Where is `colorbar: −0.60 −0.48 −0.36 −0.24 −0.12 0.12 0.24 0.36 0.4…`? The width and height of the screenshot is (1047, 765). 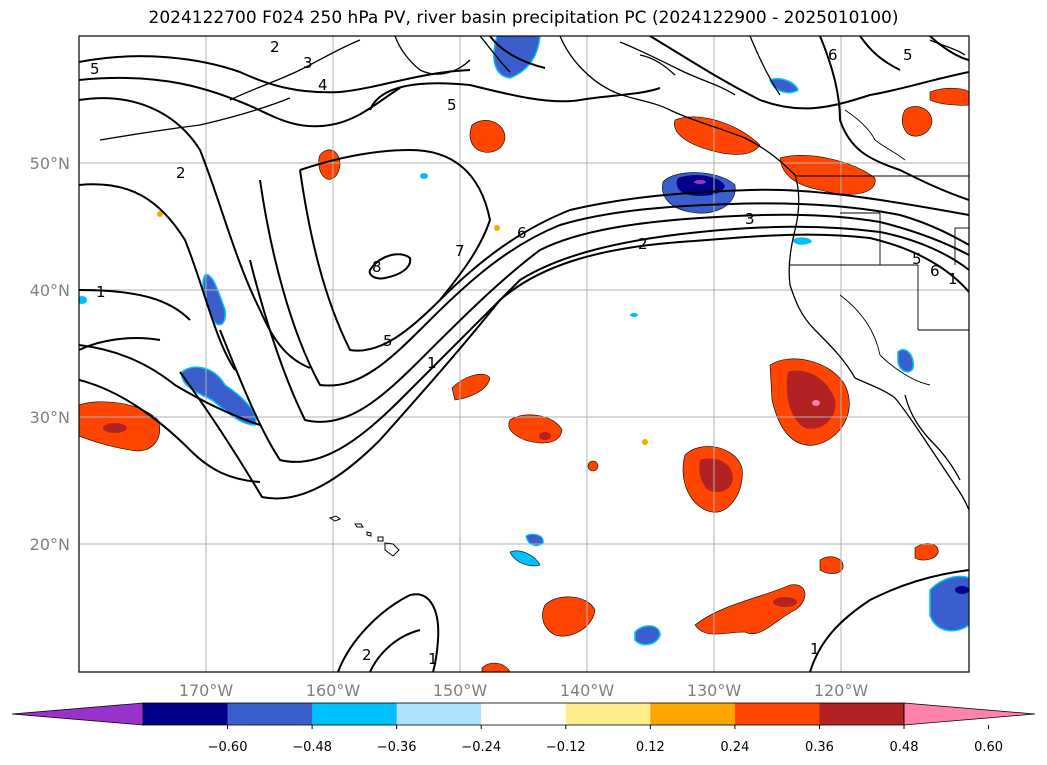 colorbar: −0.60 −0.48 −0.36 −0.24 −0.12 0.12 0.24 0.36 0.4… is located at coordinates (523, 728).